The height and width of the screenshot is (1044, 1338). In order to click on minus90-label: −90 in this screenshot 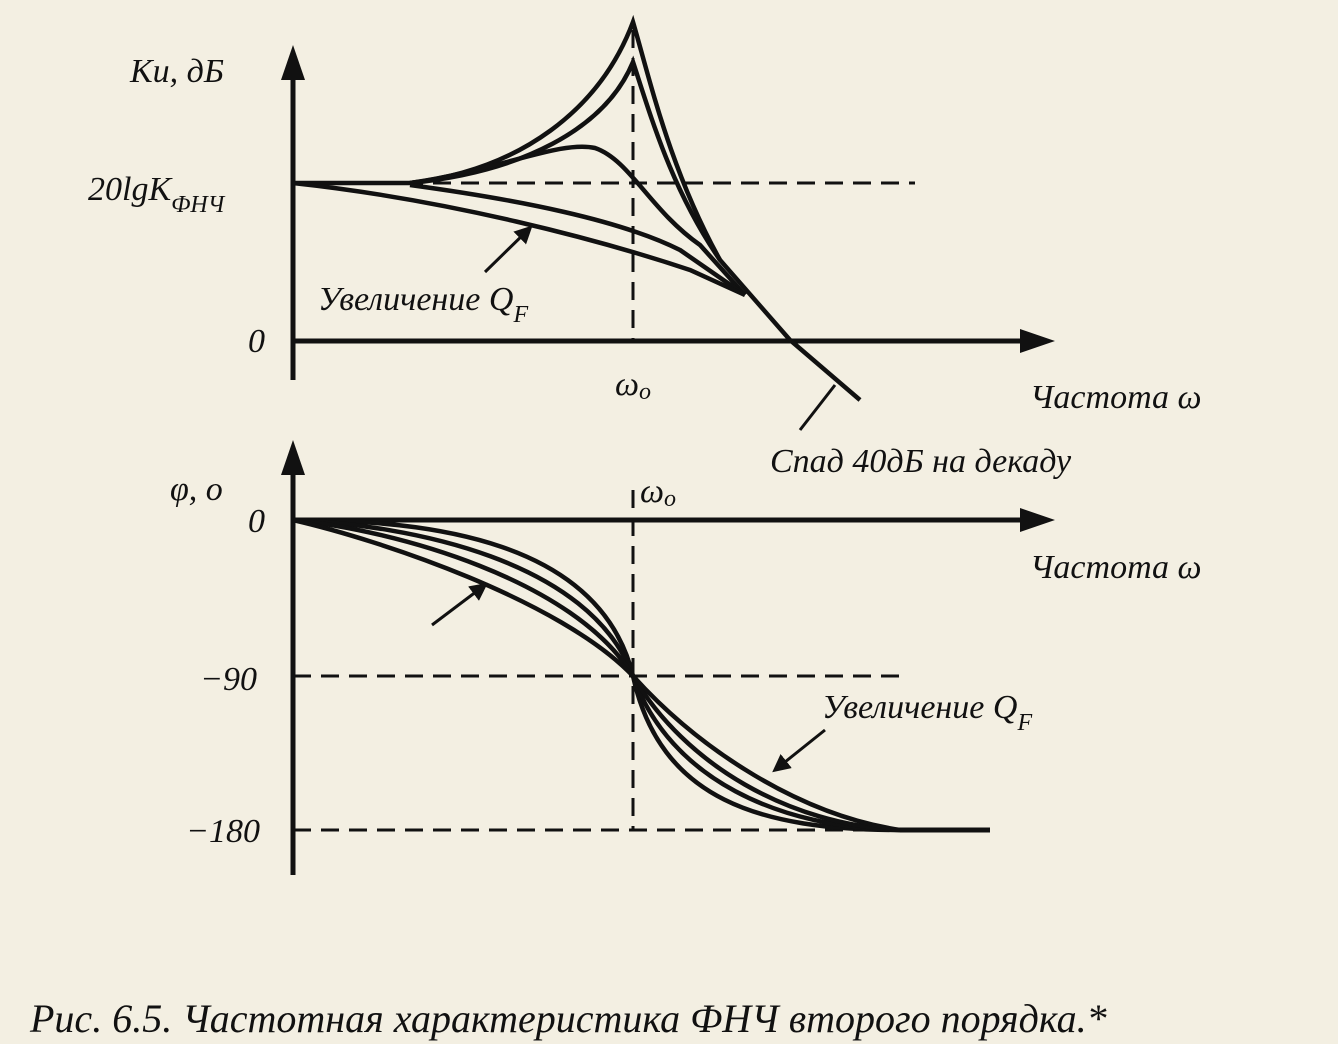, I will do `click(228, 679)`.